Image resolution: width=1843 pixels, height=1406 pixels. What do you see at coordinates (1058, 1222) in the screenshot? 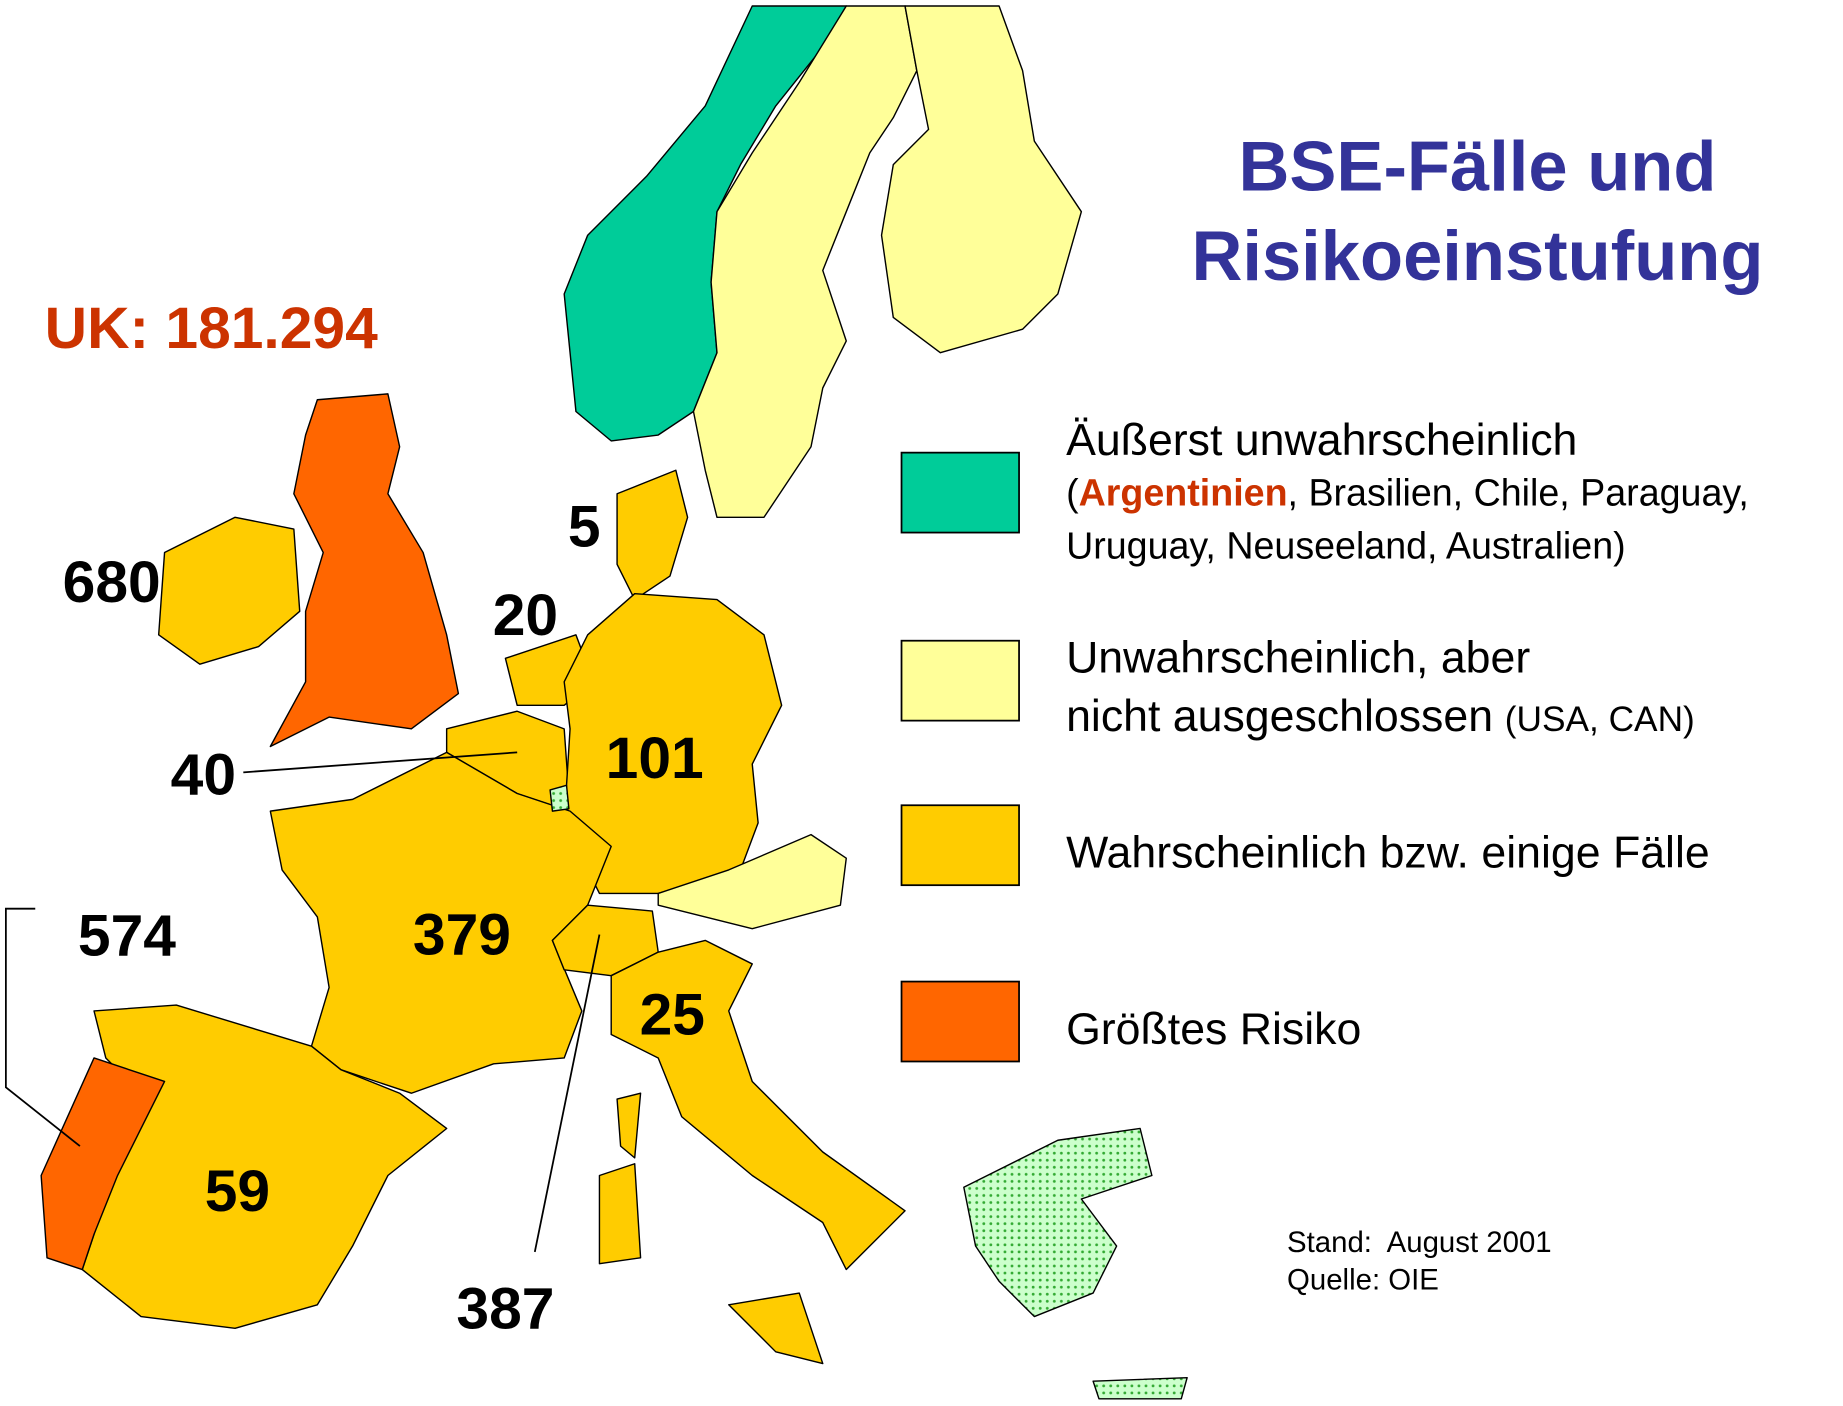
I see `greece` at bounding box center [1058, 1222].